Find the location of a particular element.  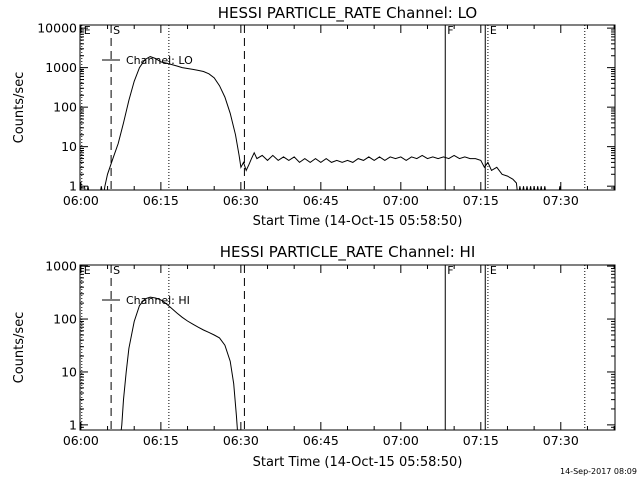

plot-timestamp: 14-Sep-2017 08:09 is located at coordinates (598, 471).